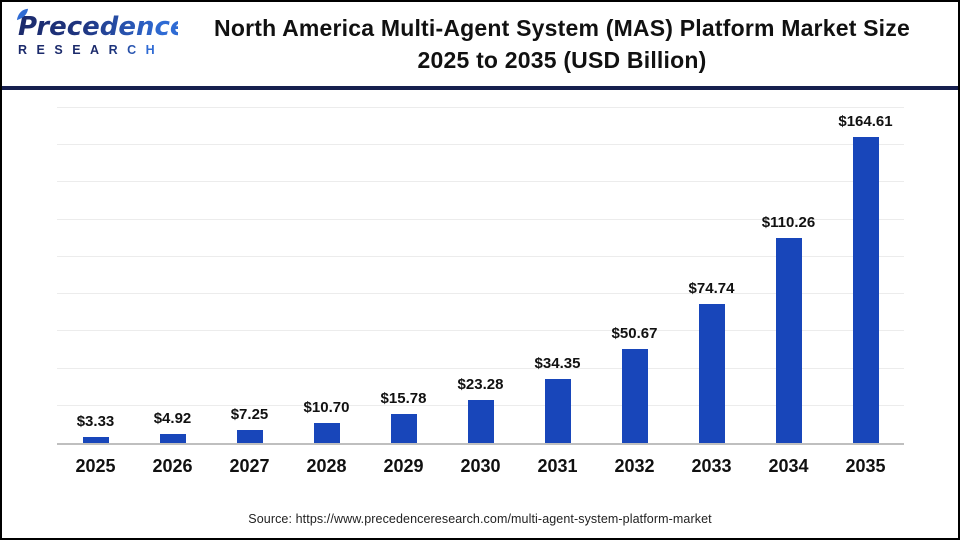  What do you see at coordinates (634, 395) in the screenshot?
I see `bar-2032` at bounding box center [634, 395].